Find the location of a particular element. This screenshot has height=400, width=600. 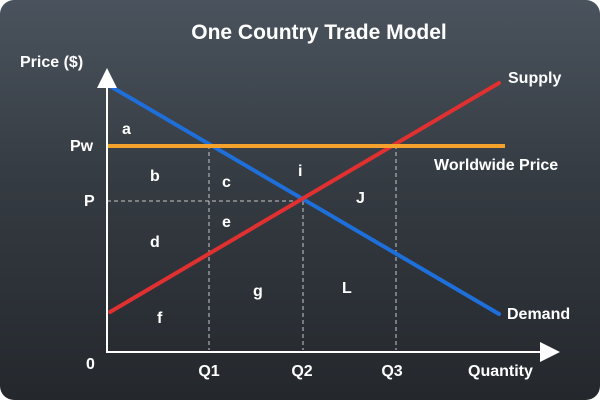

x-axis-title: Quantity is located at coordinates (500, 371).